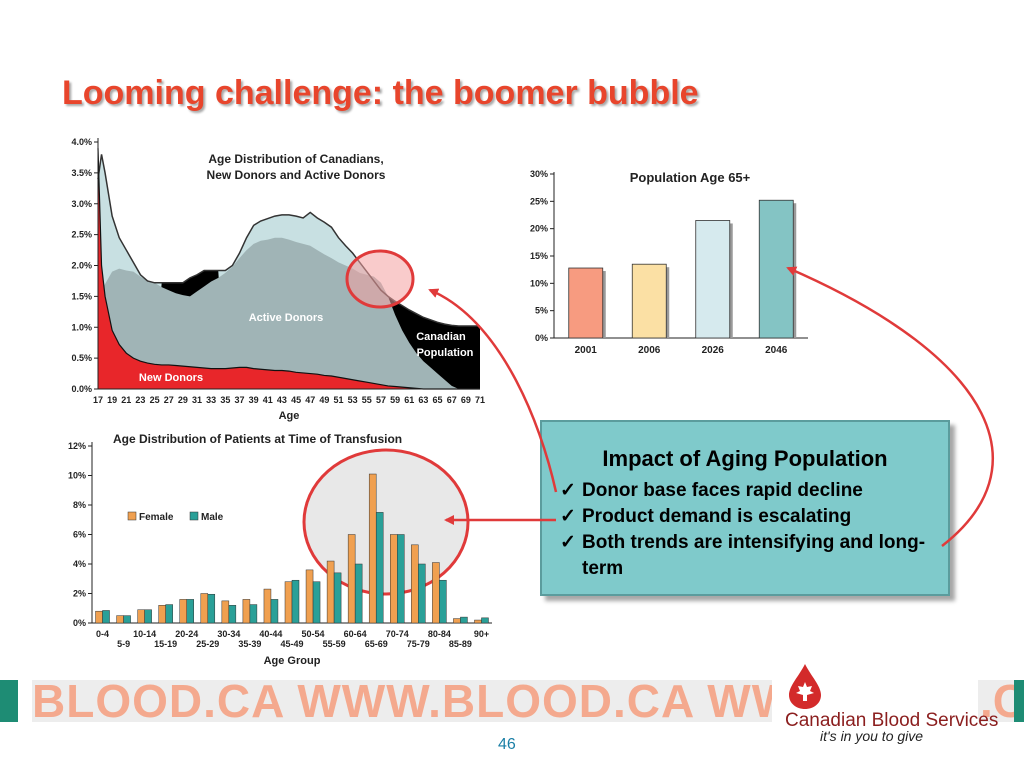 The image size is (1024, 768). Describe the element at coordinates (586, 303) in the screenshot. I see `bar-2001` at that location.